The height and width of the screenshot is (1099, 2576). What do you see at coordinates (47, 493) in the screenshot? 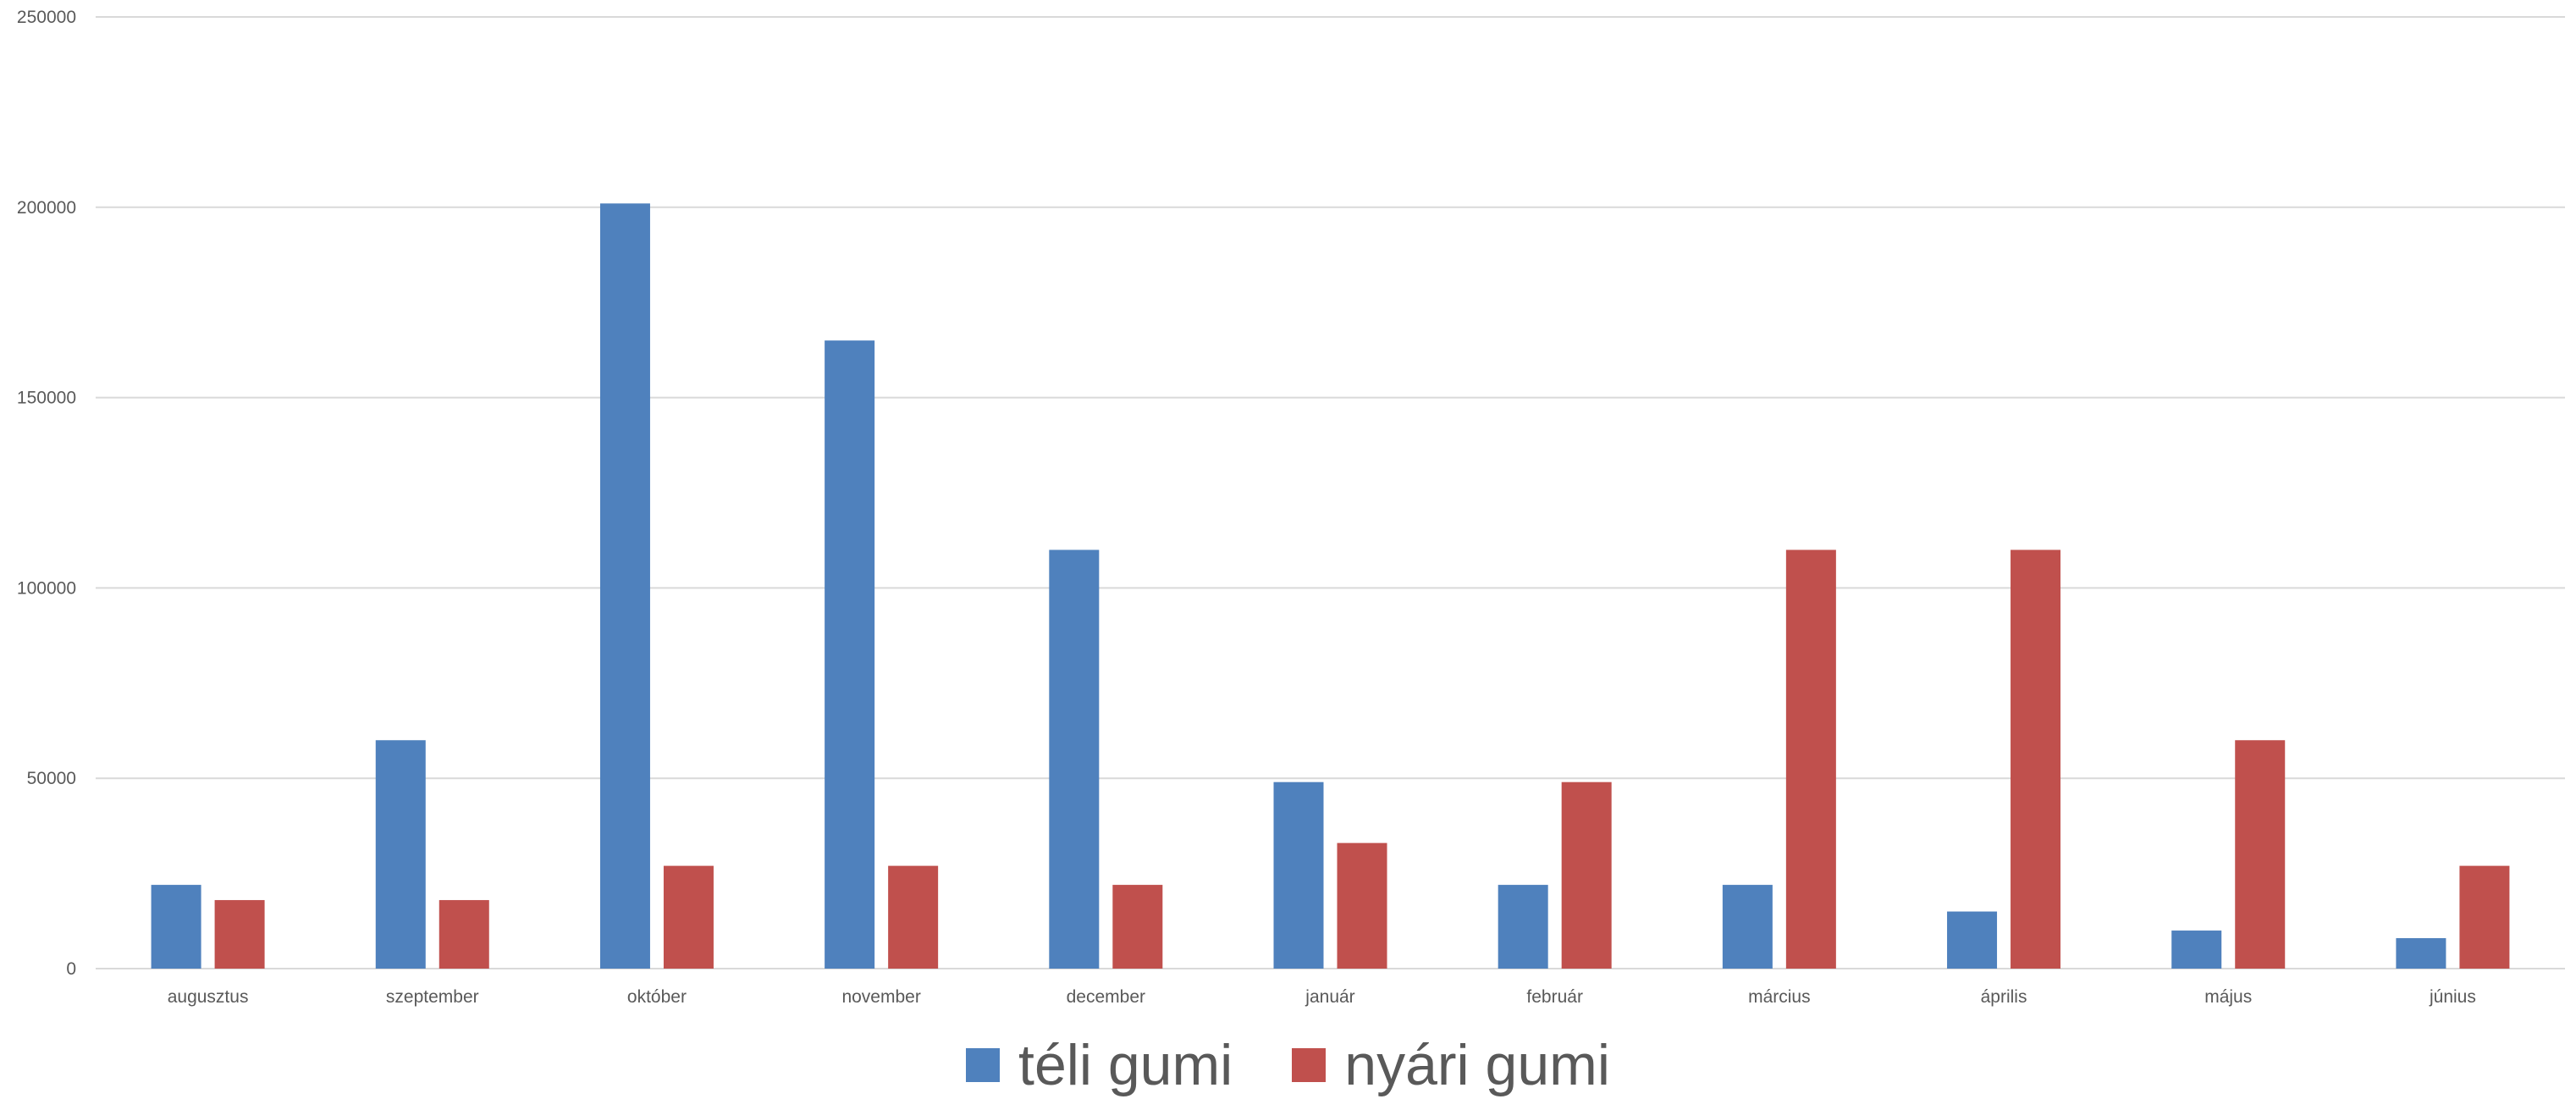
I see `y-axis-ticks: 0 50000 100000 150000 200000 250000` at bounding box center [47, 493].